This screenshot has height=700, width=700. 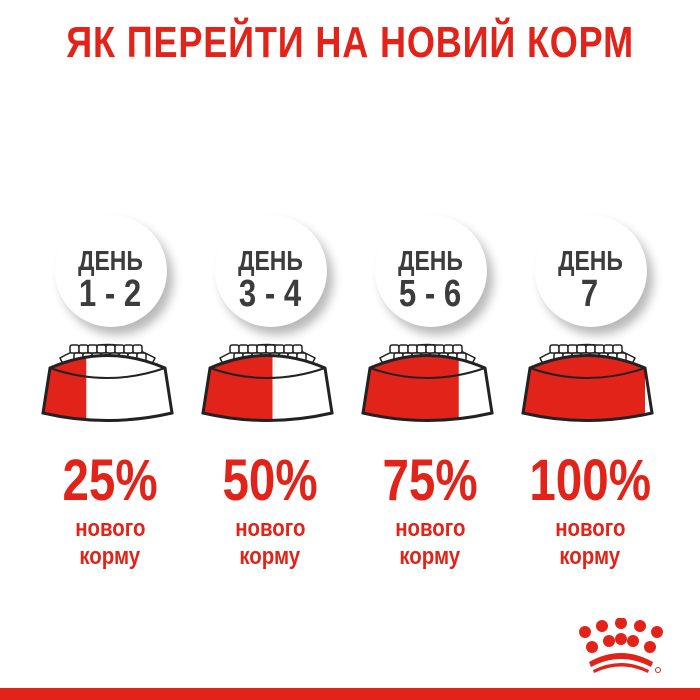 What do you see at coordinates (590, 480) in the screenshot?
I see `percent-value: 100%` at bounding box center [590, 480].